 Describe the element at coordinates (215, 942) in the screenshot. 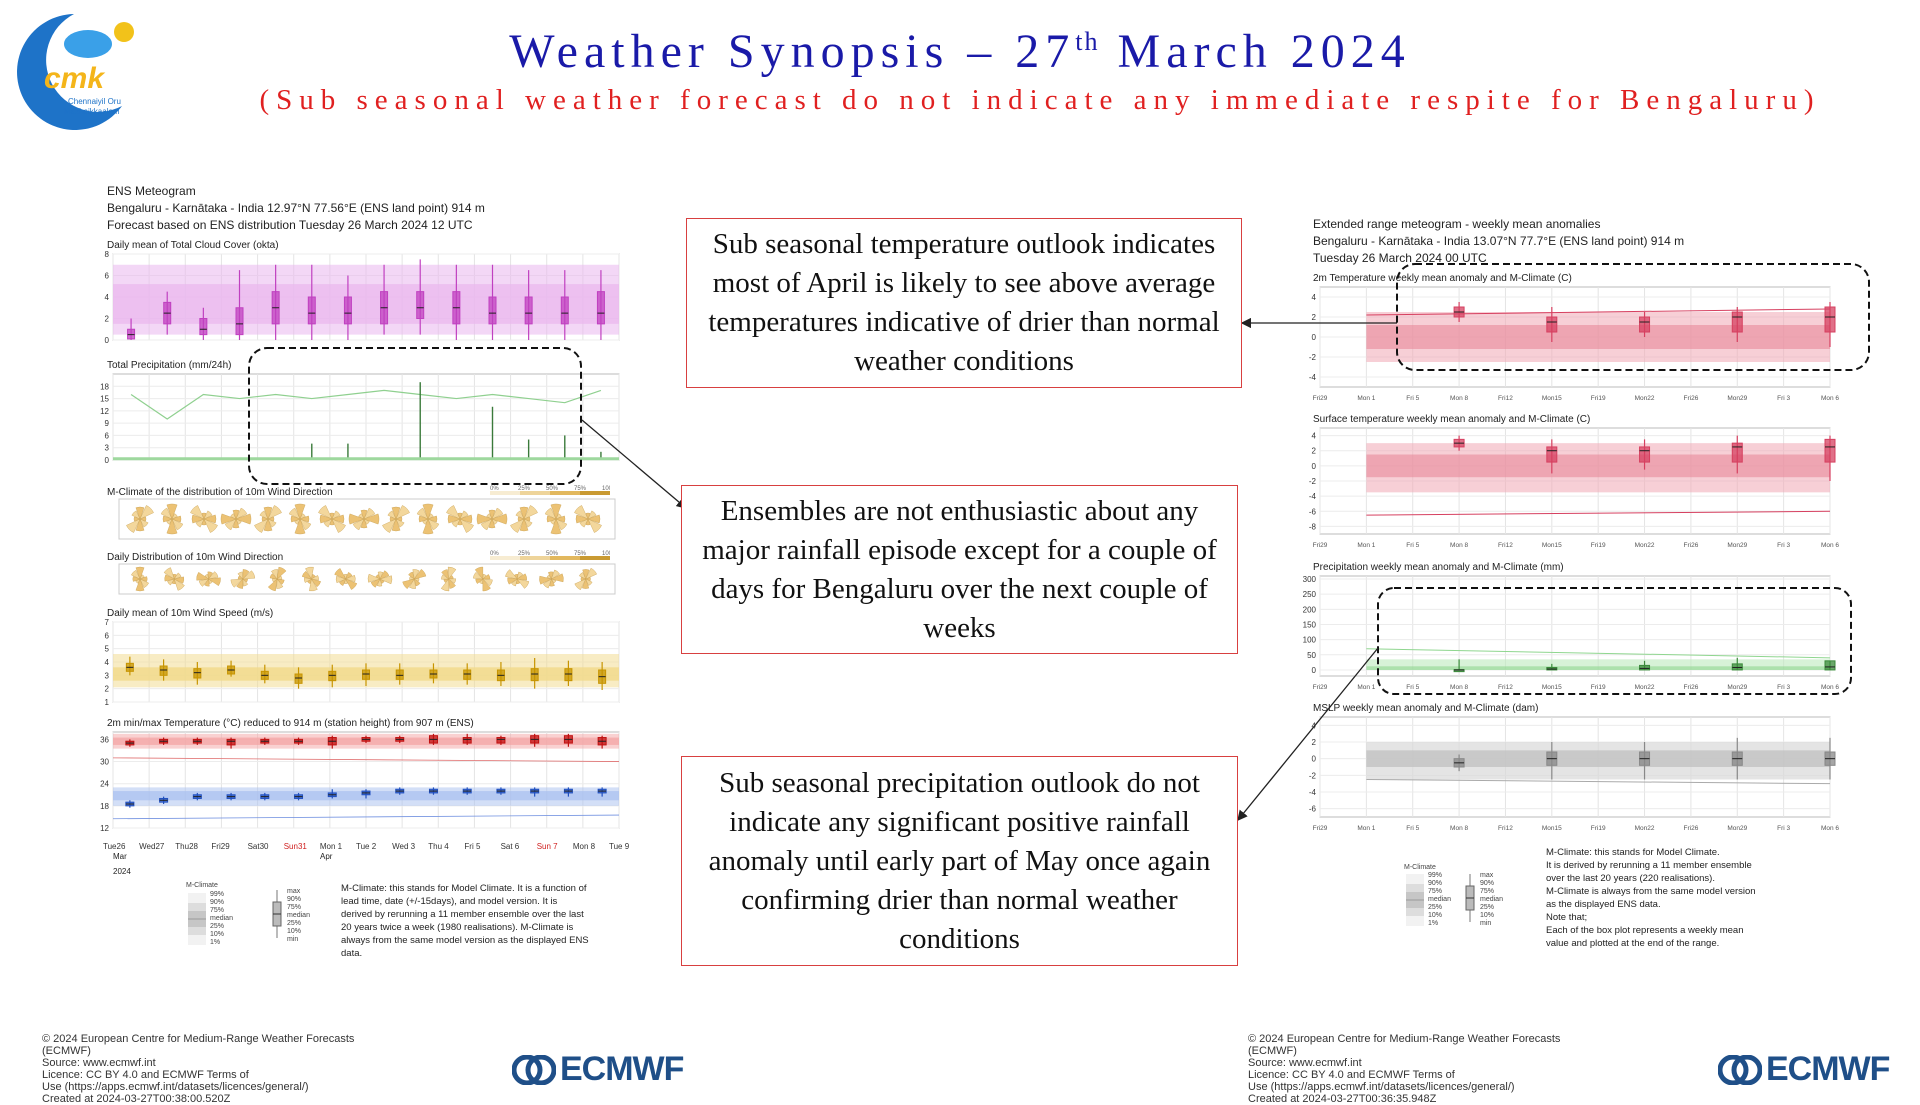

I see `legend-level-label: 1%` at that location.